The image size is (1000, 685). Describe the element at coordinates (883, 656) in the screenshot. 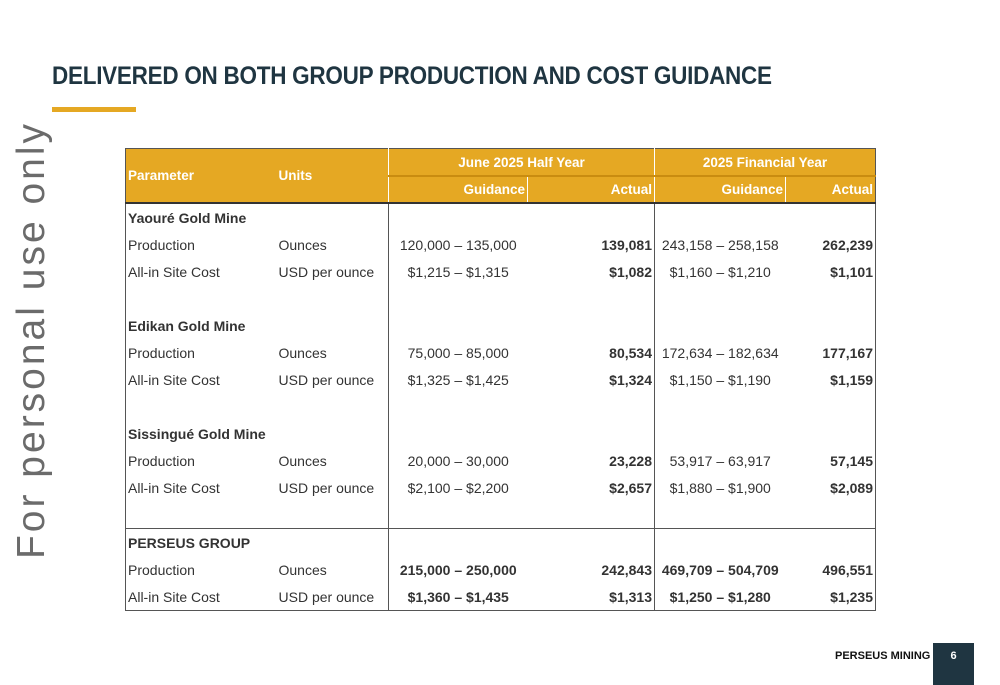

I see `footer-company: PERSEUS MINING` at that location.